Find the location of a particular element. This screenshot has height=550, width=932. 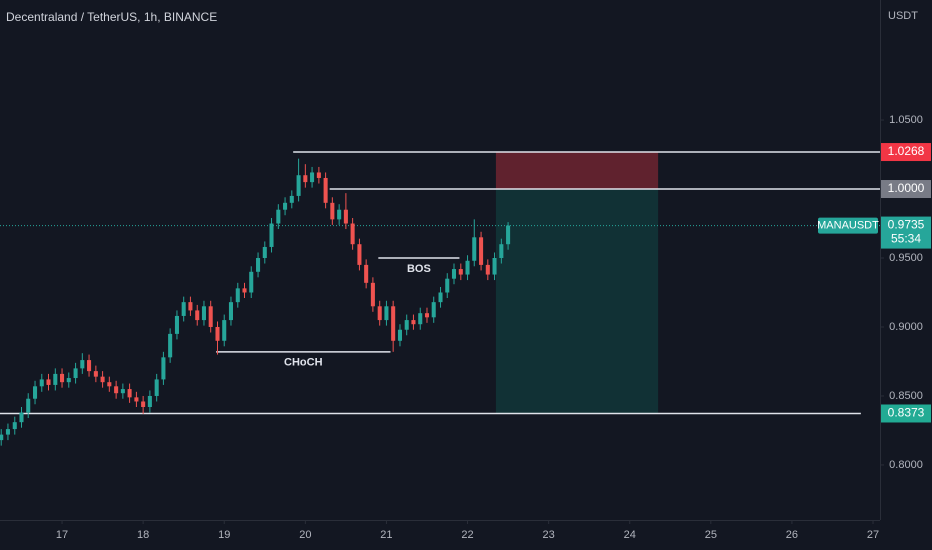

x-tick-label: 22 is located at coordinates (467, 535).